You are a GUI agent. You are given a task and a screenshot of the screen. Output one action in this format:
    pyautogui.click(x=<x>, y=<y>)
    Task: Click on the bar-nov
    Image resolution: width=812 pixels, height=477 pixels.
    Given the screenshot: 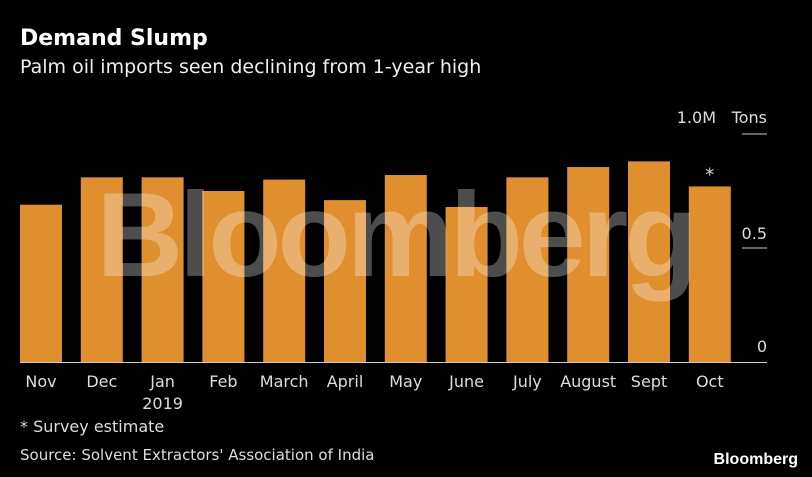 What is the action you would take?
    pyautogui.click(x=41, y=283)
    